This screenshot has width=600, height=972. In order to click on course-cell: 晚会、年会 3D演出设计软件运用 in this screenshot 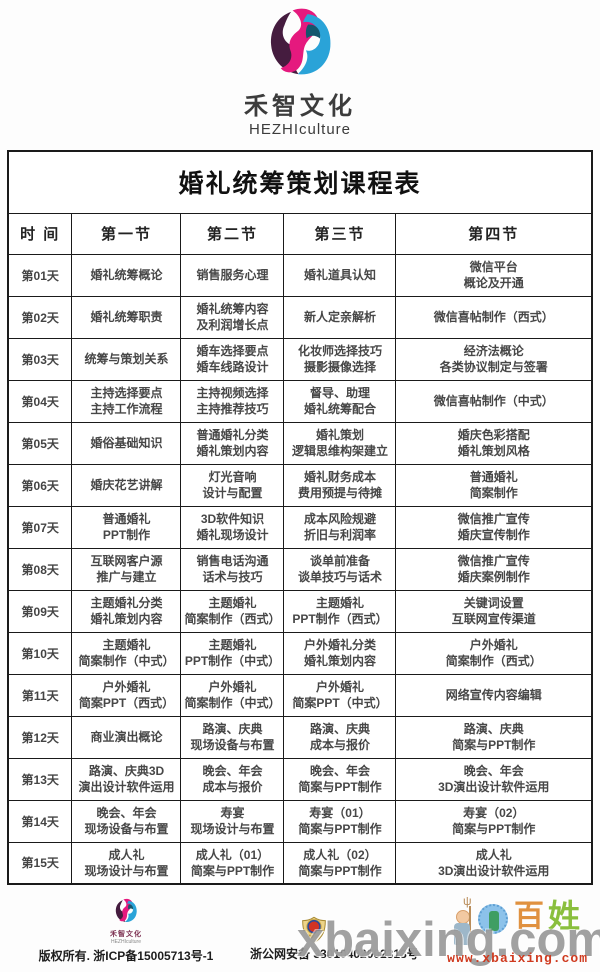, I will do `click(494, 779)`.